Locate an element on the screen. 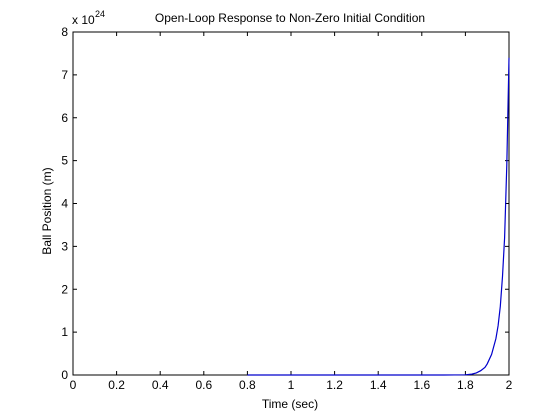 This screenshot has width=560, height=420. x-axis-label: Time (sec) is located at coordinates (290, 404).